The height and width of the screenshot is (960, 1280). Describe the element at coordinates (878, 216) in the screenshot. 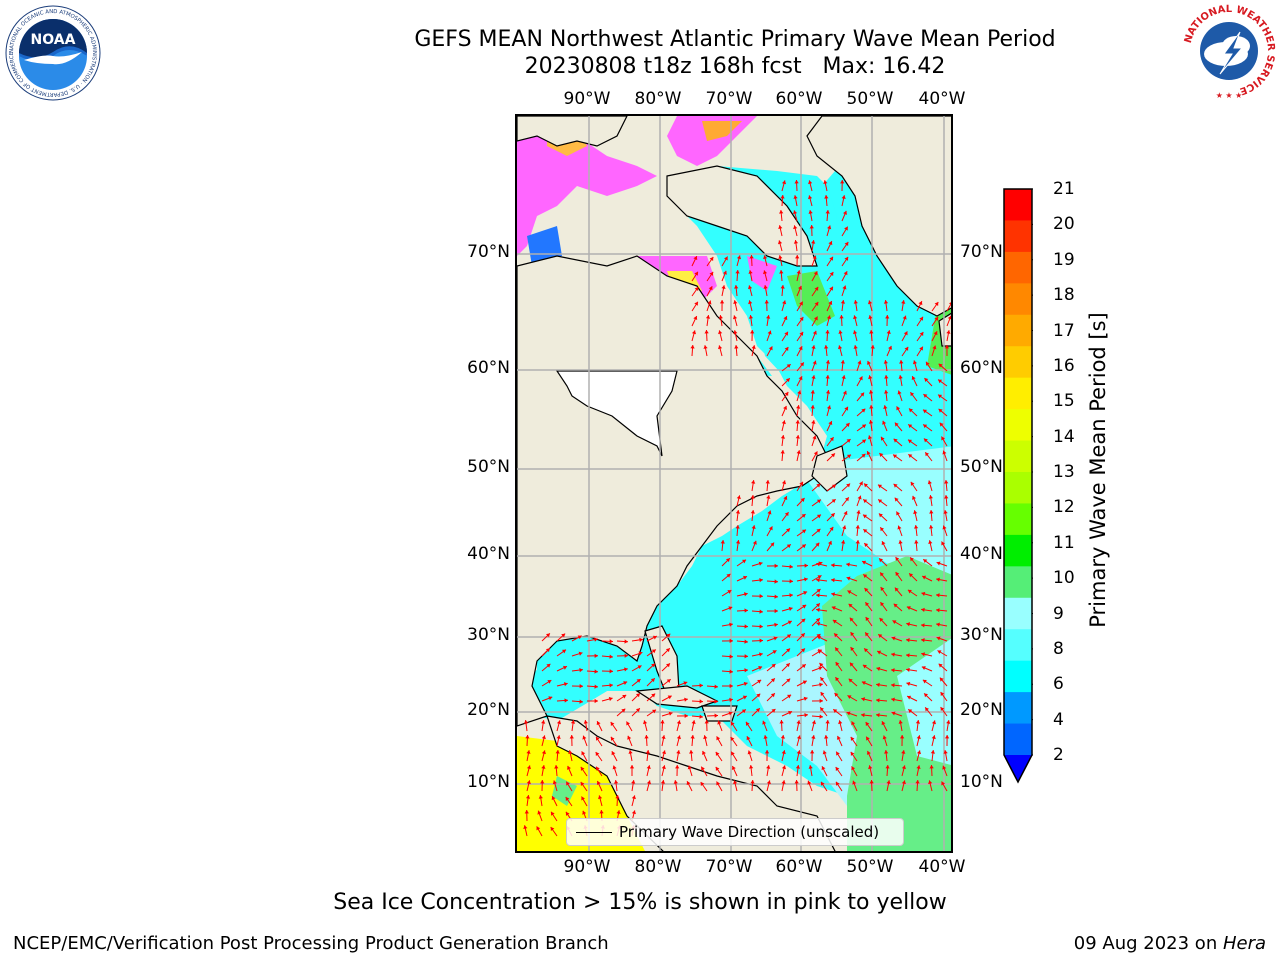

I see `land-greenland` at that location.